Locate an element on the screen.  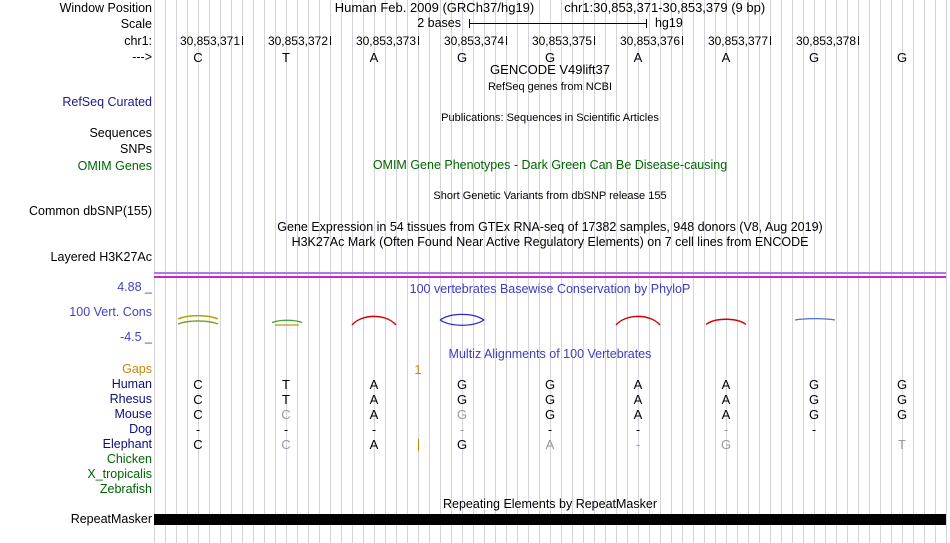
coordinate-label: 30,853,375 is located at coordinates (561, 41).